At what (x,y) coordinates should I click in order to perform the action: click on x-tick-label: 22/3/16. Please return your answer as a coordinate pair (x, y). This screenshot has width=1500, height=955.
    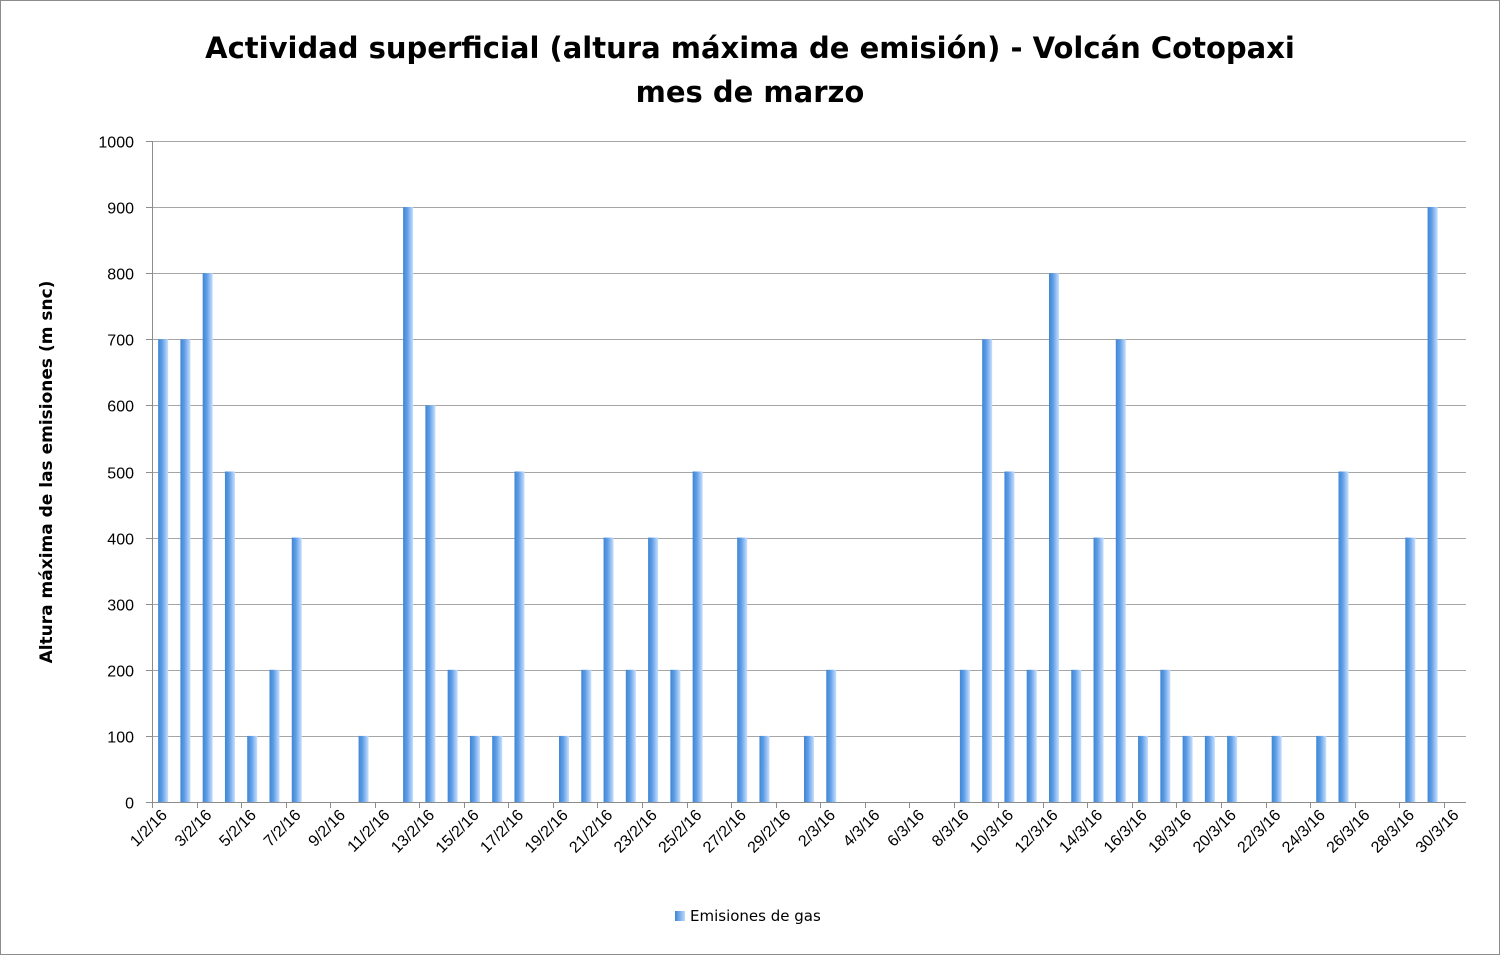
    Looking at the image, I should click on (1260, 832).